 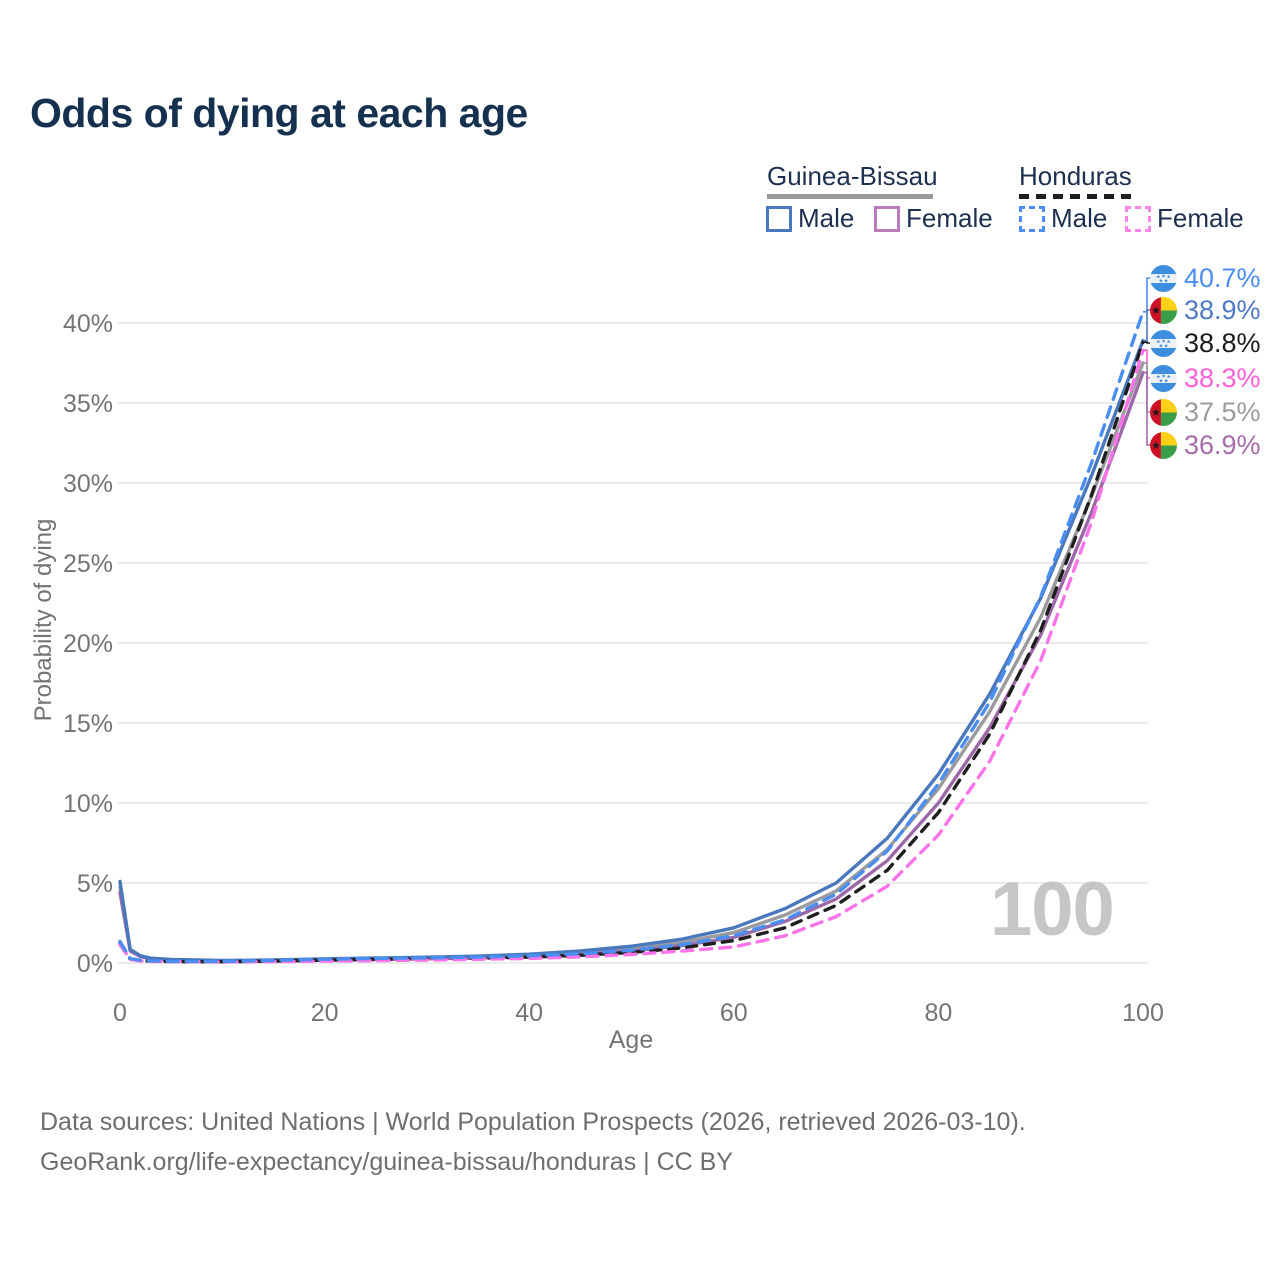 What do you see at coordinates (1222, 411) in the screenshot?
I see `end-label-value: 37.5%` at bounding box center [1222, 411].